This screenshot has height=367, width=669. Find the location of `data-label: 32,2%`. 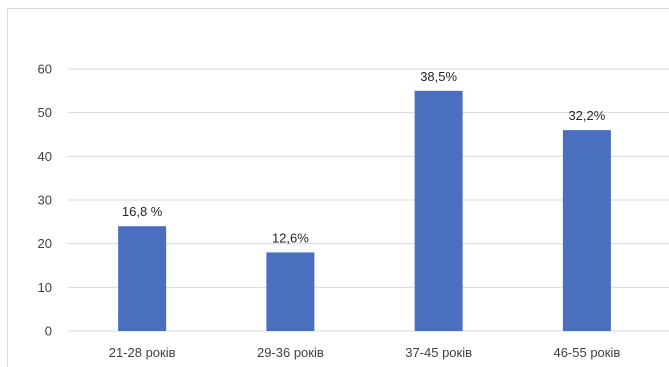

data-label: 32,2% is located at coordinates (586, 115).